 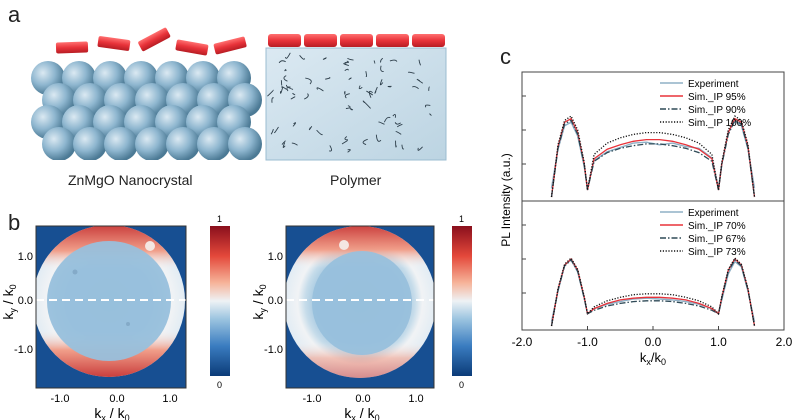 What do you see at coordinates (273, 303) in the screenshot?
I see `map-right-y-ticks: 1.0 0.0 -1.0` at bounding box center [273, 303].